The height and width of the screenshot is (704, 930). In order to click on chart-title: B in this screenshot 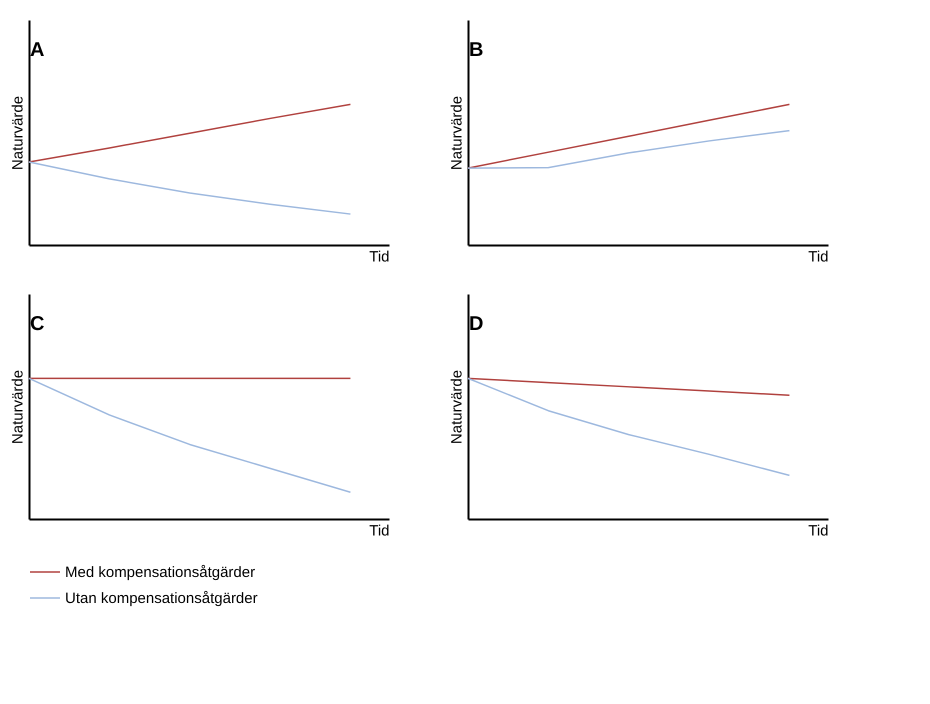, I will do `click(476, 50)`.